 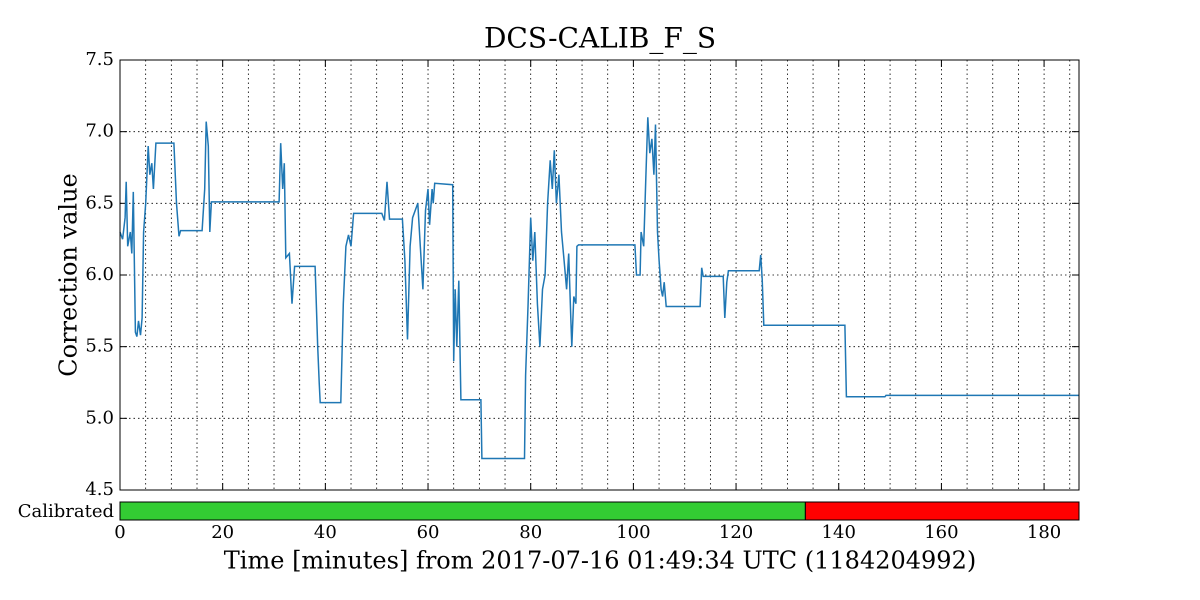 What do you see at coordinates (941, 532) in the screenshot?
I see `x-tick-label: 160` at bounding box center [941, 532].